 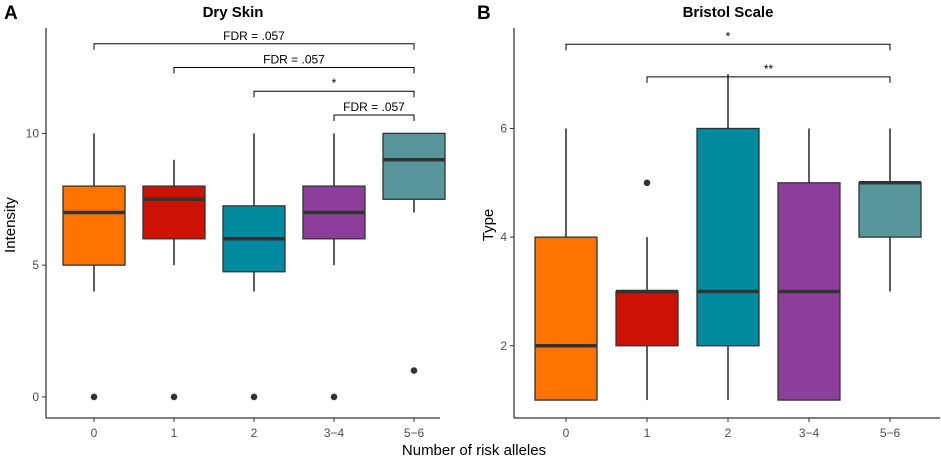 What do you see at coordinates (488, 225) in the screenshot?
I see `panel-b-y-label: Type` at bounding box center [488, 225].